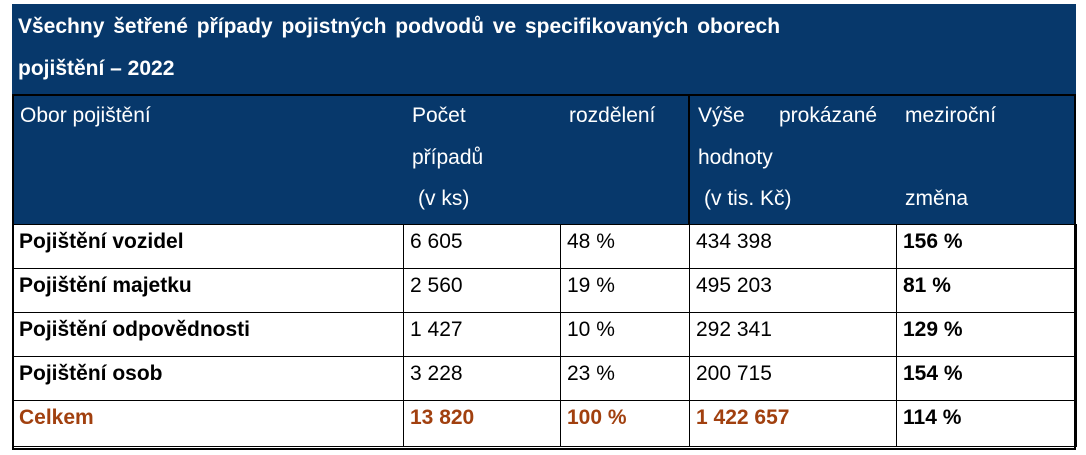 Image resolution: width=1086 pixels, height=455 pixels. I want to click on row-zmena: 156 %, so click(986, 246).